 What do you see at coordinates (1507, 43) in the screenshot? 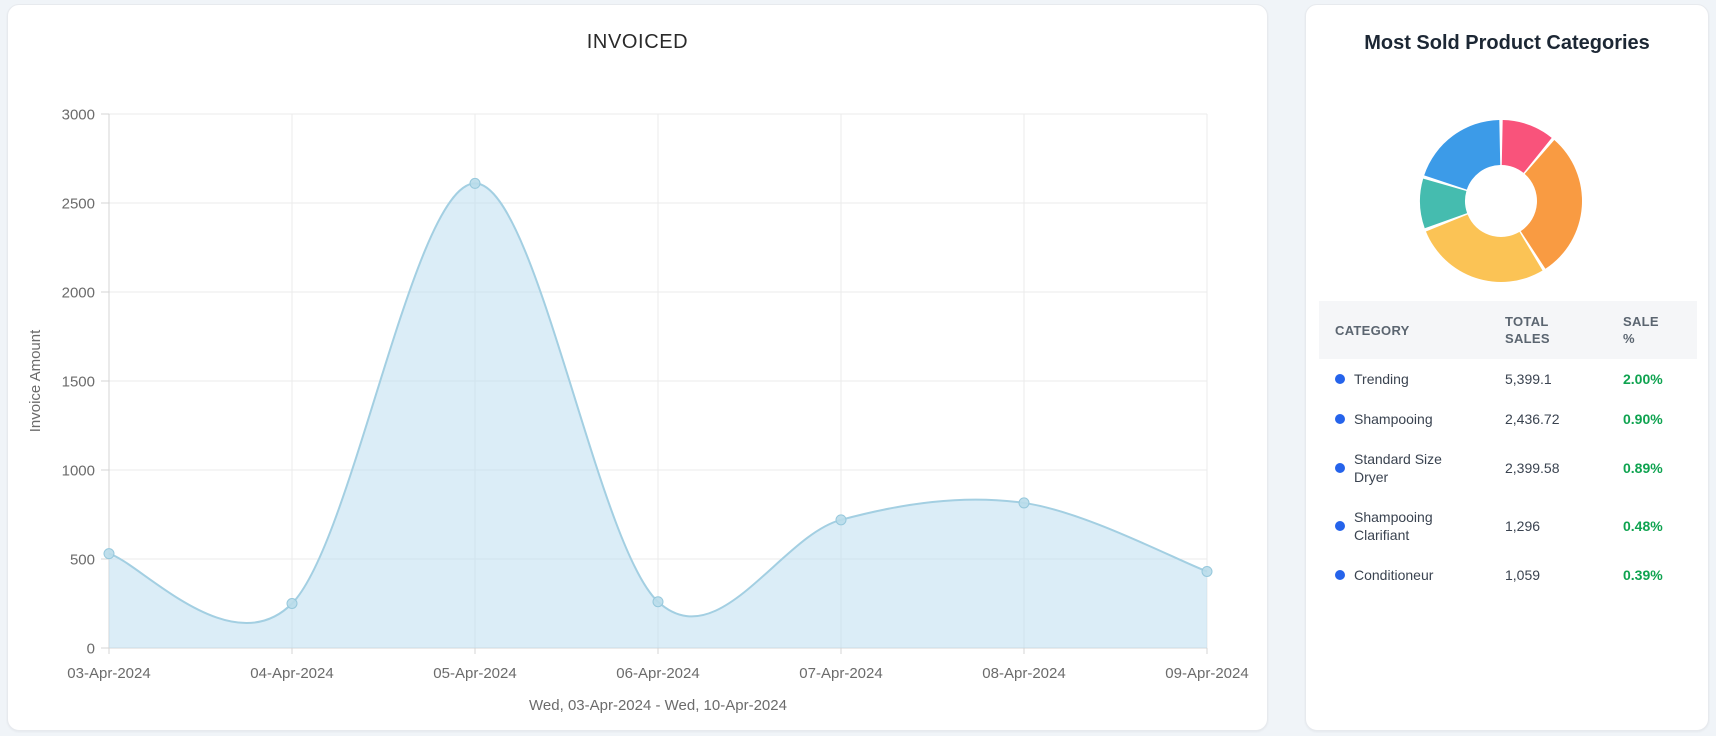
I see `most-sold-categories-title: Most Sold Product Categories` at bounding box center [1507, 43].